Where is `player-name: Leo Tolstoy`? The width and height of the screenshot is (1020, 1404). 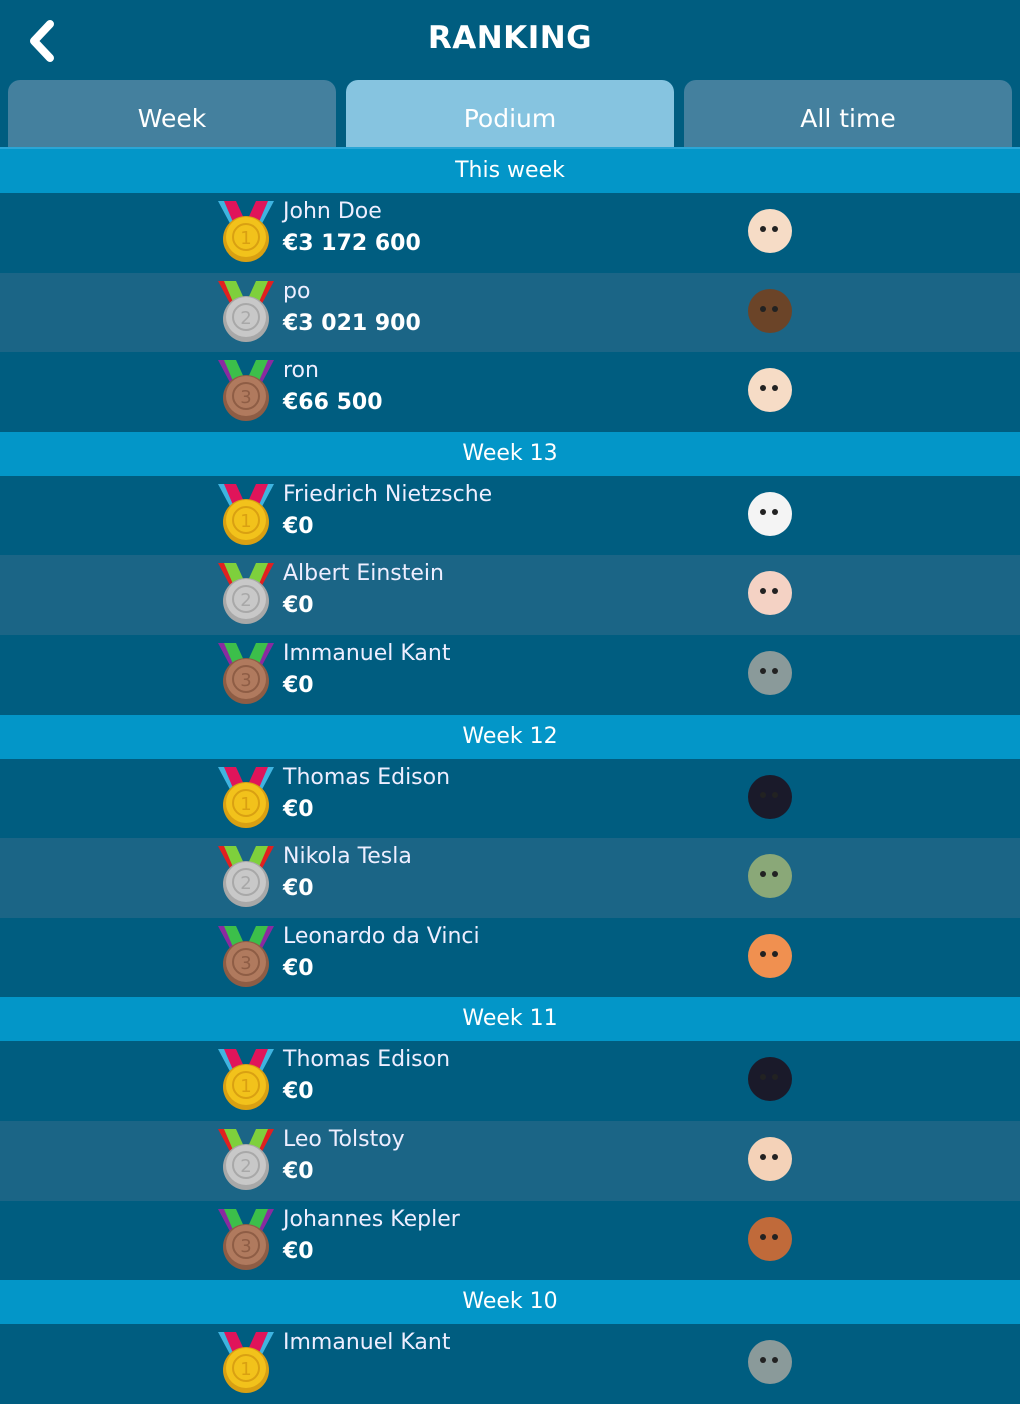 player-name: Leo Tolstoy is located at coordinates (344, 1139).